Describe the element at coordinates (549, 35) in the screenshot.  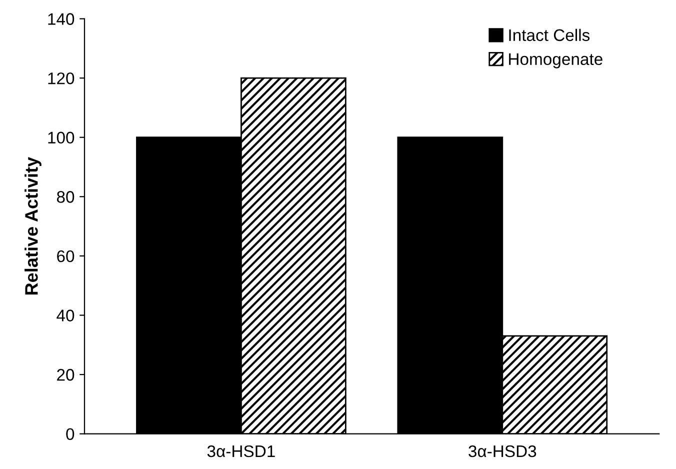
I see `legend-label: Intact Cells` at that location.